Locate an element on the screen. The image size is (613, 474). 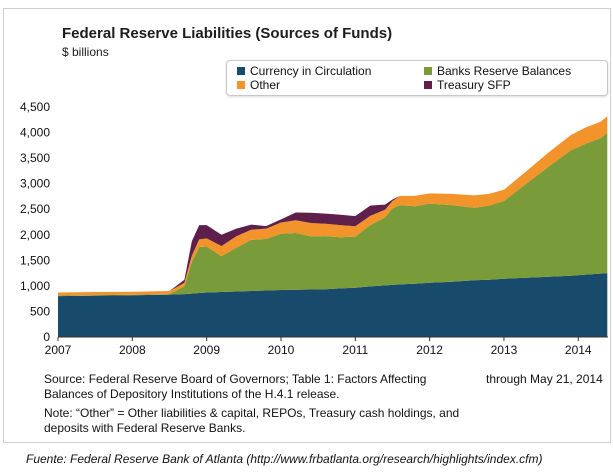
x-tick-label: 2007 is located at coordinates (58, 350).